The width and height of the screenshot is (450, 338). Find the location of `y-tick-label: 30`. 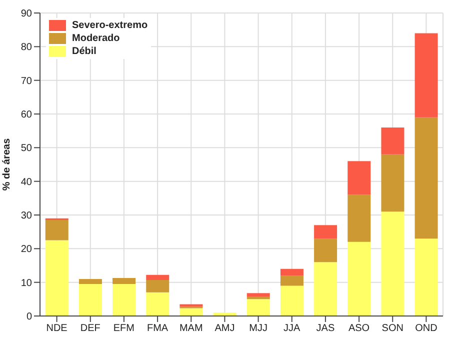

y-tick-label: 30 is located at coordinates (26, 216).